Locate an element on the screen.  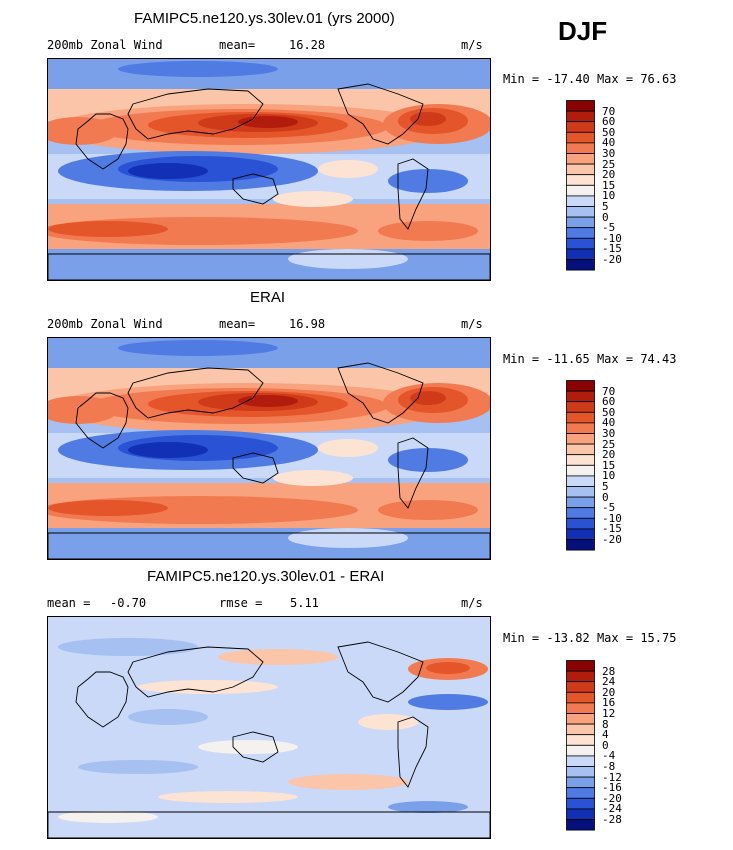
panel3-max-value: 15.75 is located at coordinates (658, 638).